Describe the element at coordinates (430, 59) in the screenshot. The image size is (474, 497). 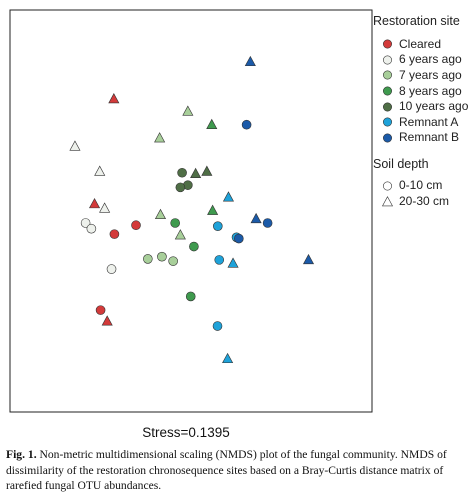
I see `legend-label-6y: 6 years ago` at that location.